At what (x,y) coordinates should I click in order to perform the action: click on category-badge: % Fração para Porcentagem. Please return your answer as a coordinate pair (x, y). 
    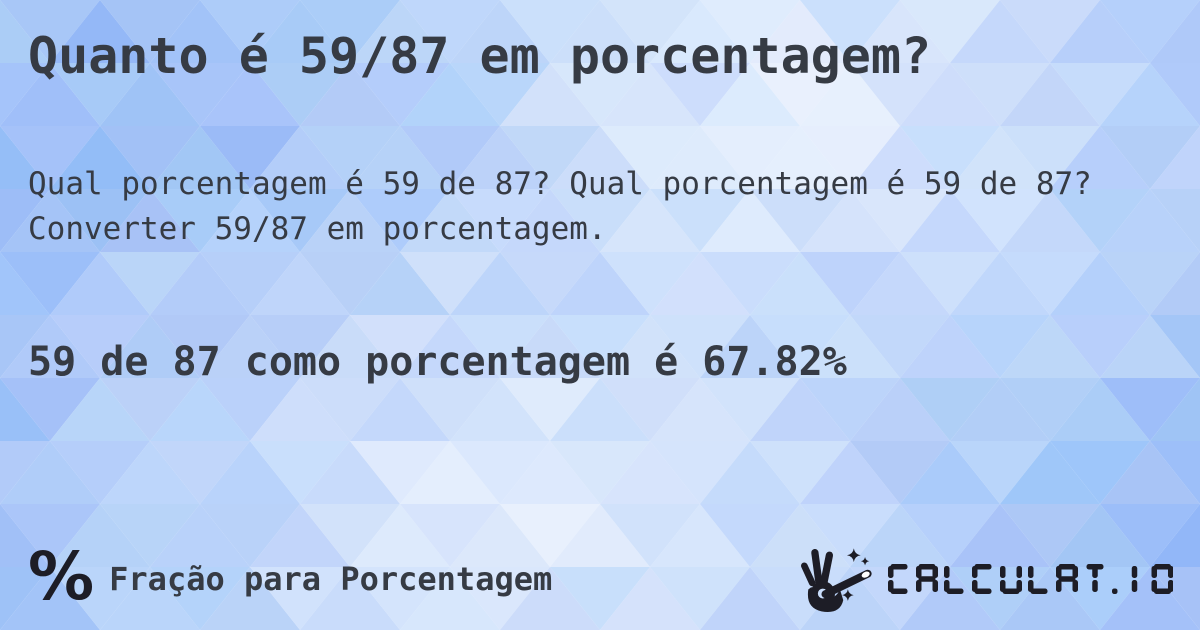
    Looking at the image, I should click on (290, 576).